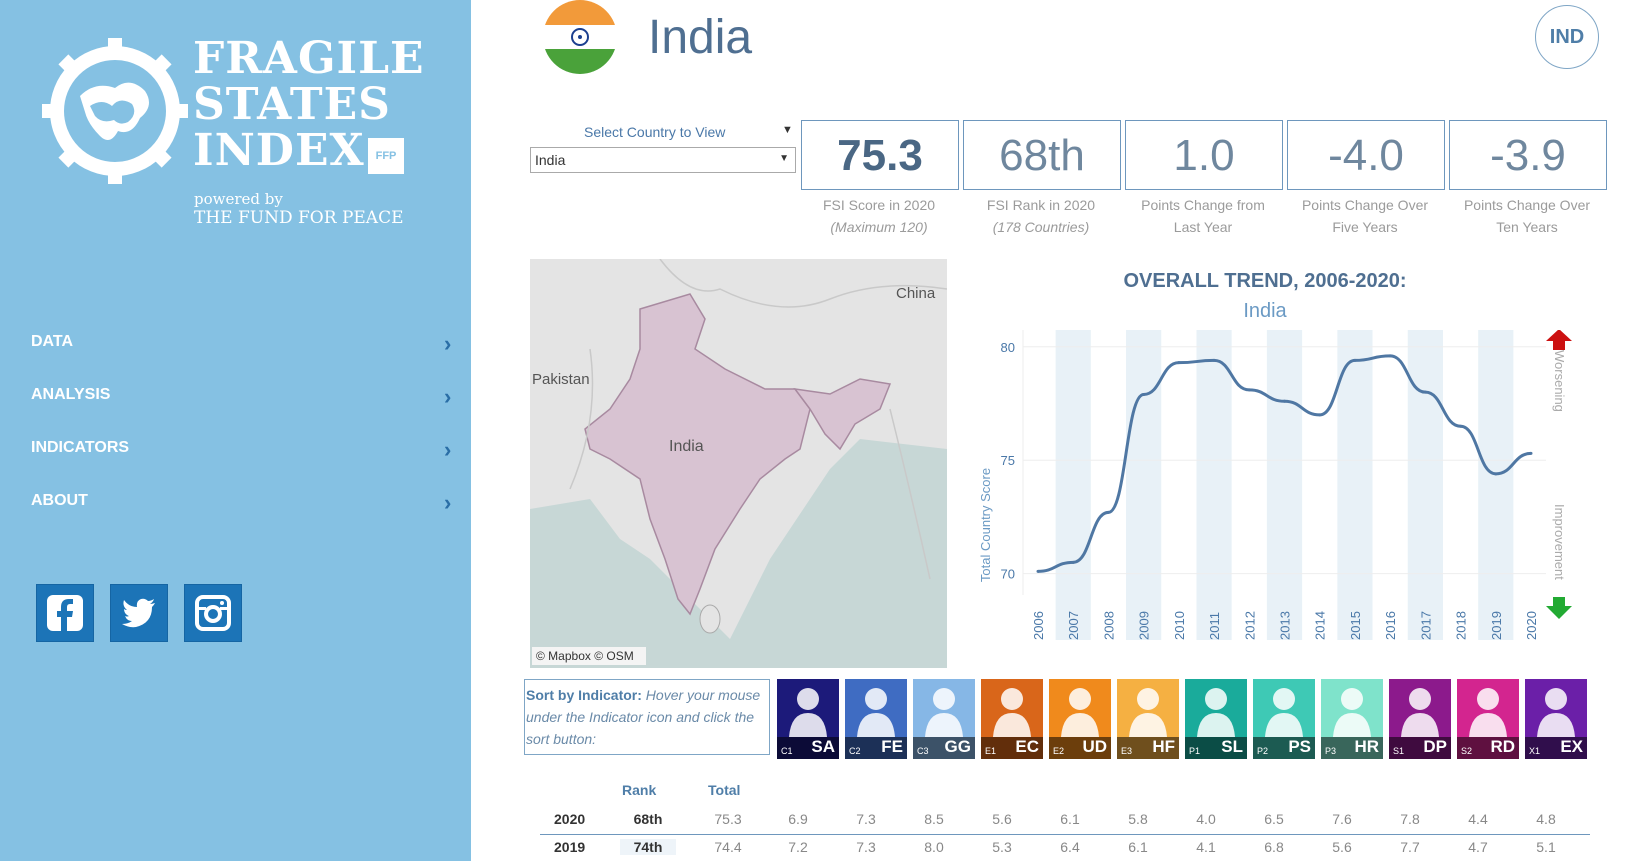 The height and width of the screenshot is (861, 1626). What do you see at coordinates (1042, 155) in the screenshot?
I see `kpi-value: 68th` at bounding box center [1042, 155].